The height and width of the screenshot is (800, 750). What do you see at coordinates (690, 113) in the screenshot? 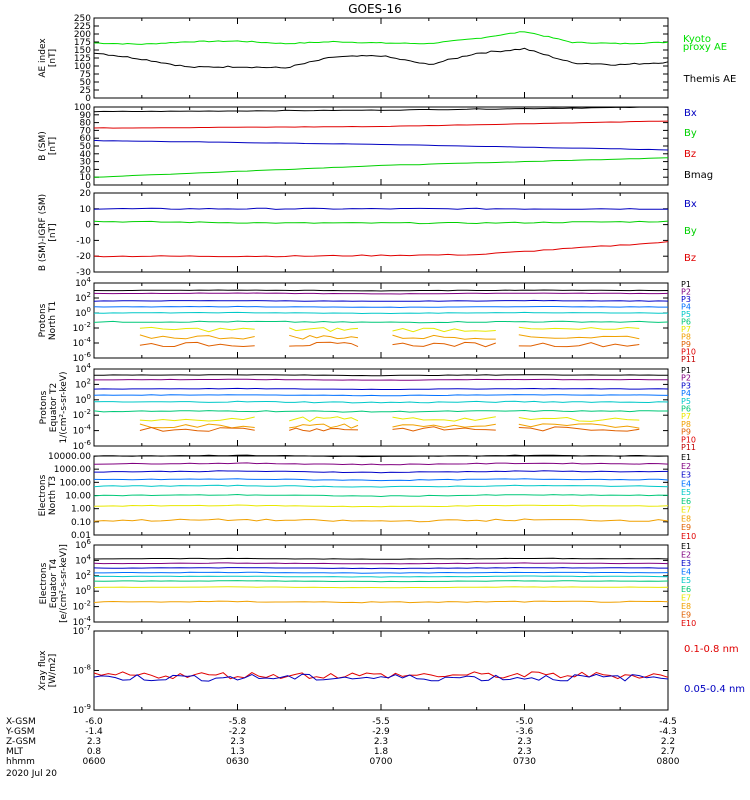
I see `legend-bx: Bx` at bounding box center [690, 113].